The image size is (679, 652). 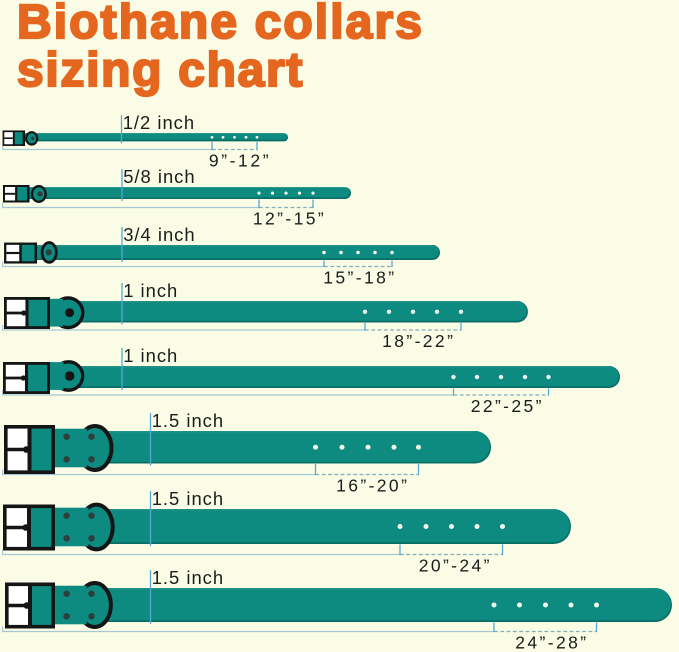 What do you see at coordinates (240, 161) in the screenshot?
I see `svg-text: 9”-12”` at bounding box center [240, 161].